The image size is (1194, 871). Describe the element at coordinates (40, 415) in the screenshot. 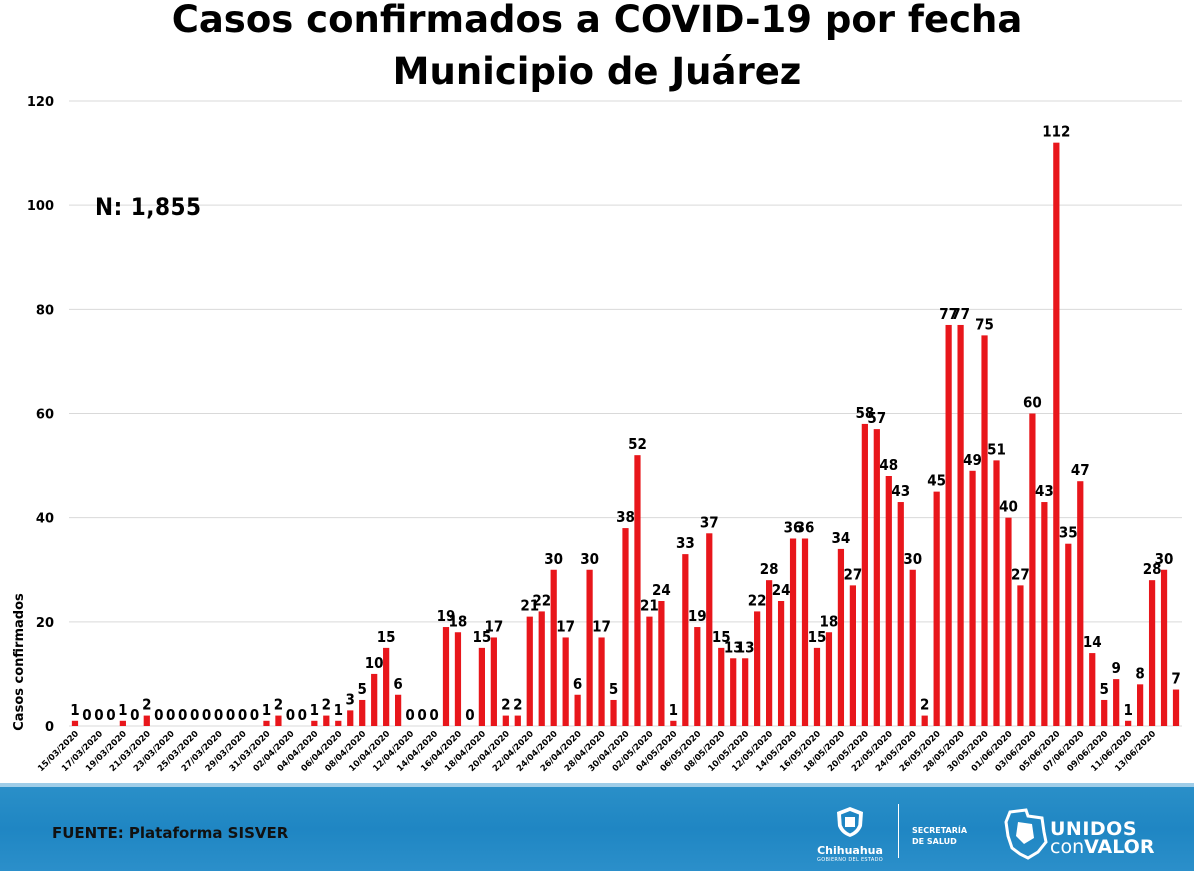

I see `y-axis-ticks: 0 20 40 60 80 100 120` at that location.